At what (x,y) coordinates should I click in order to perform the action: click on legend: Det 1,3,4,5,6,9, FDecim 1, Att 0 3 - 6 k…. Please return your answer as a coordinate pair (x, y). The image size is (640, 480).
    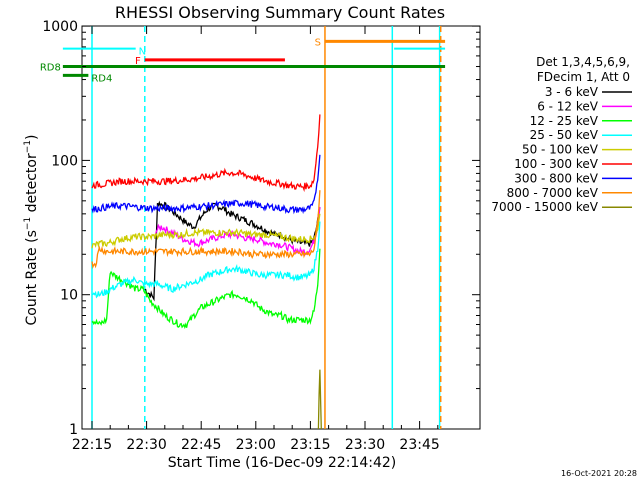
    Looking at the image, I should click on (561, 134).